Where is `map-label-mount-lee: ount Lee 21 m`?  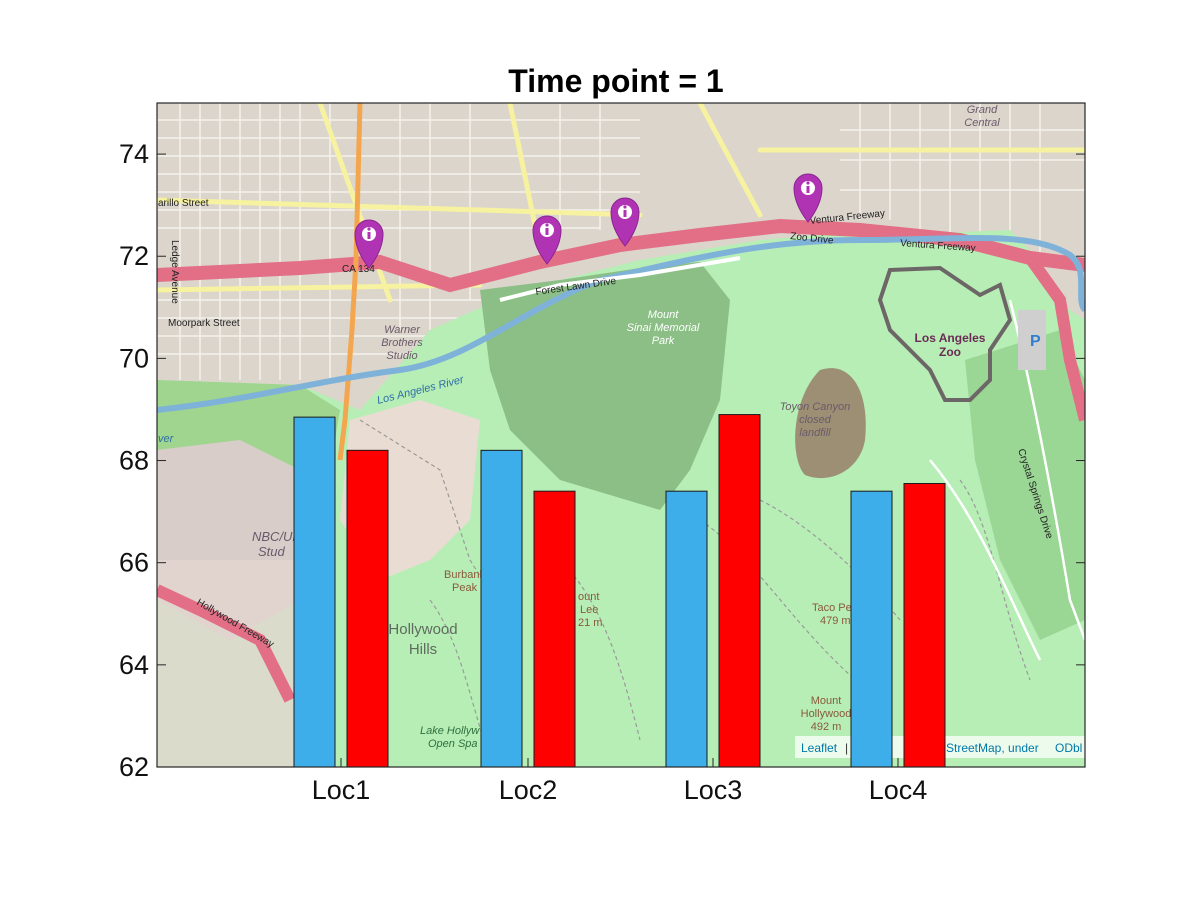
map-label-mount-lee: ount Lee 21 m is located at coordinates (590, 610).